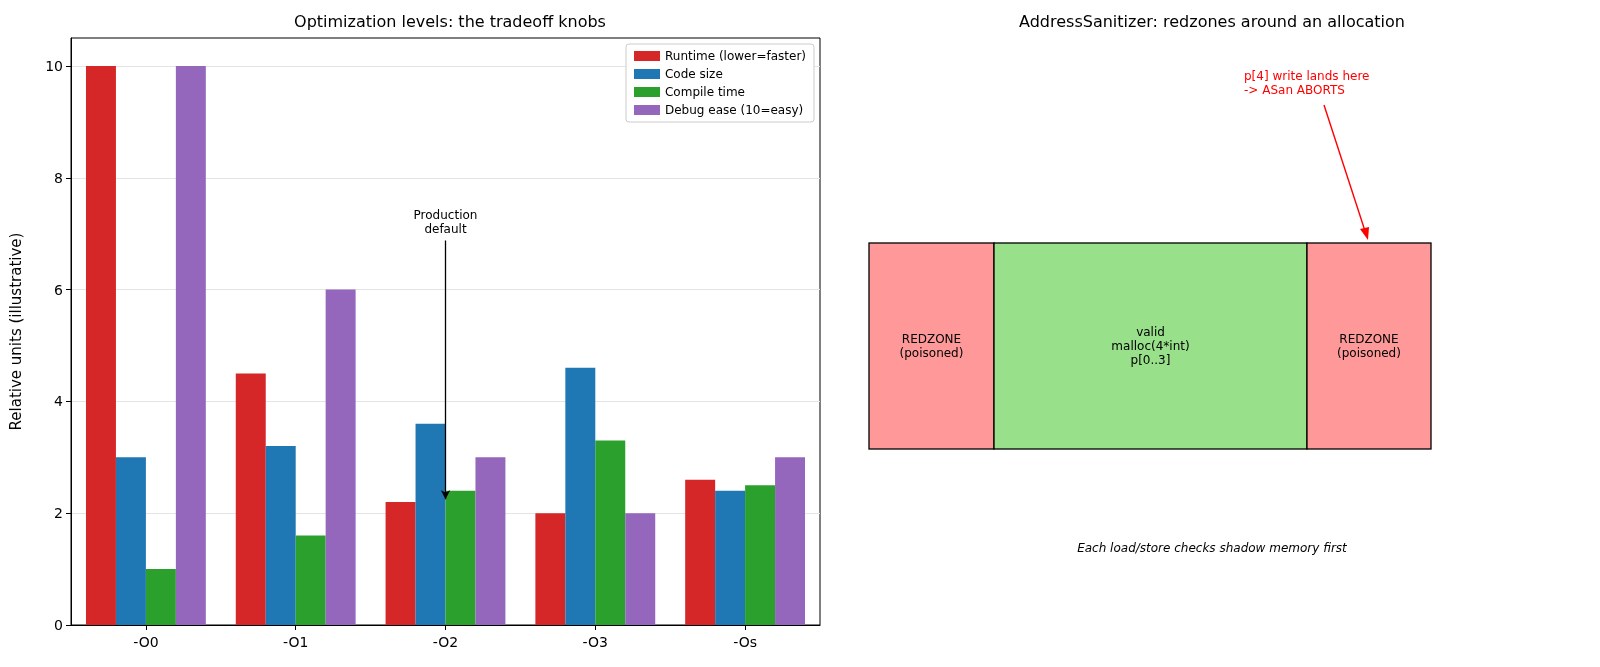  I want to click on y-tick-label: 8, so click(58, 177).